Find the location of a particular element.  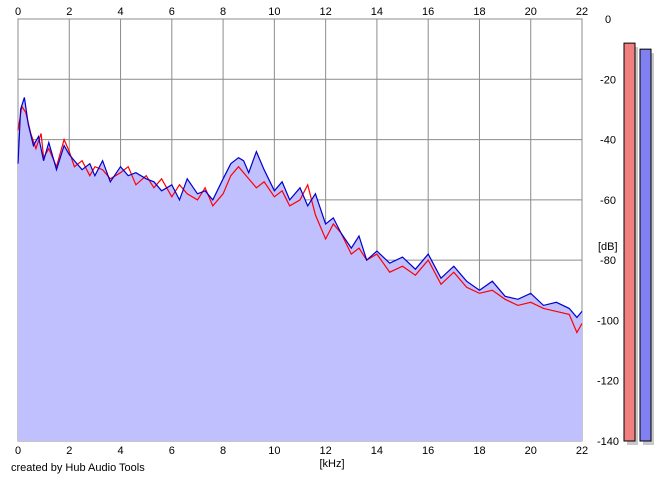

y-tick-label: 0 is located at coordinates (608, 20).